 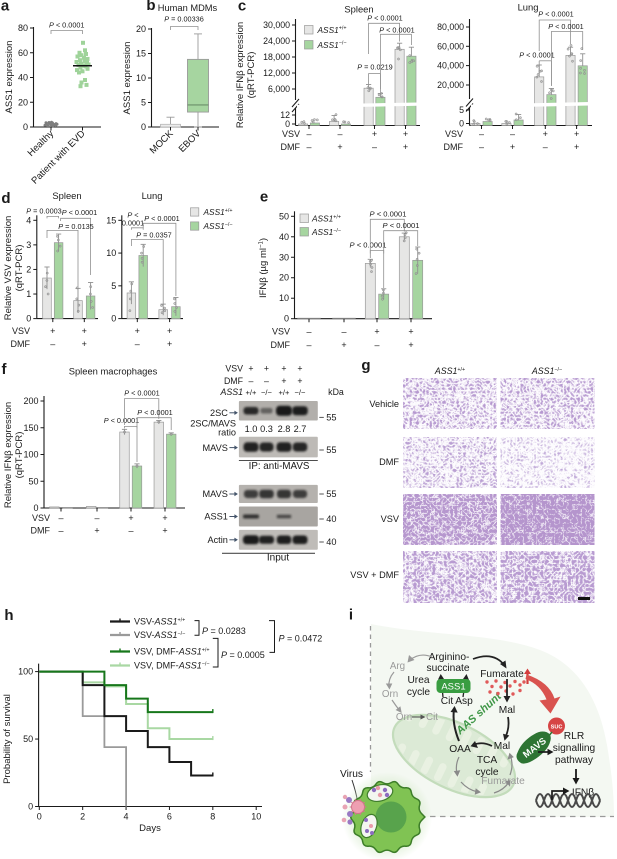 I want to click on svg-text: cycle, so click(x=419, y=692).